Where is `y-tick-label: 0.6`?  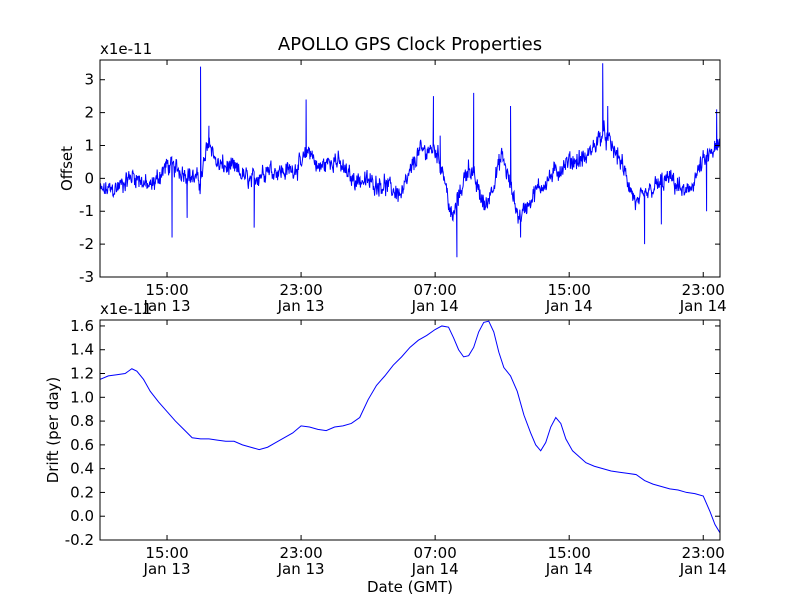
y-tick-label: 0.6 is located at coordinates (82, 445).